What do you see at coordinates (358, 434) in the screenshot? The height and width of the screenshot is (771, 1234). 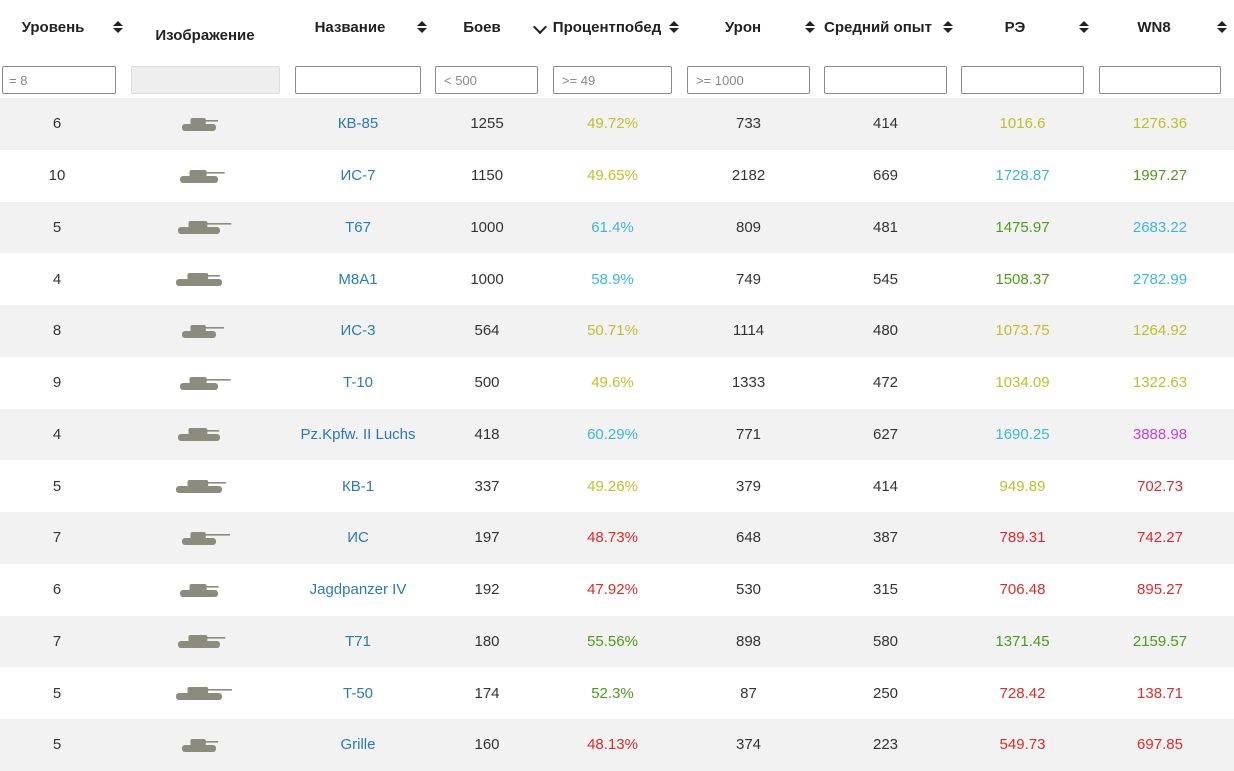 I see `tank-name-link: Pz.Kpfw. II Luchs` at bounding box center [358, 434].